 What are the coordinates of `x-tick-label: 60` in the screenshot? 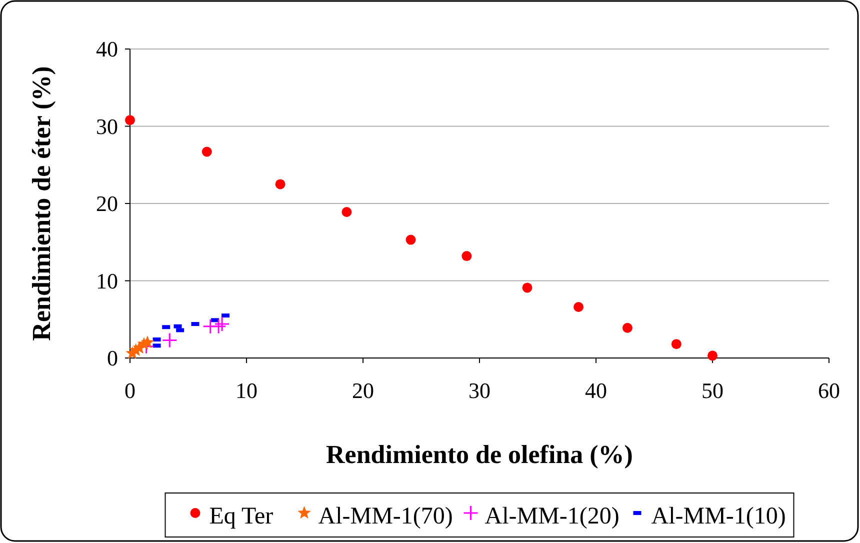 It's located at (829, 390).